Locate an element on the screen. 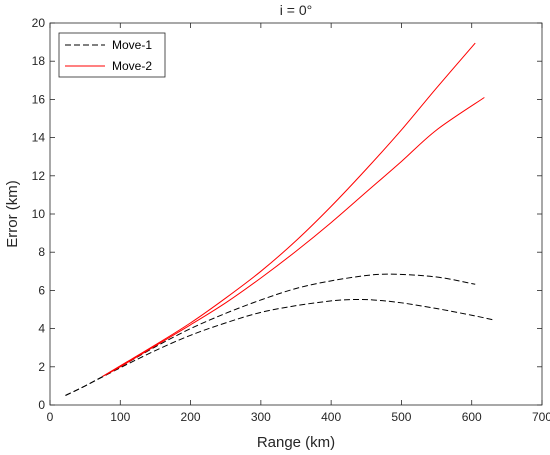 The image size is (550, 455). y-tick-label: 4 is located at coordinates (41, 329).